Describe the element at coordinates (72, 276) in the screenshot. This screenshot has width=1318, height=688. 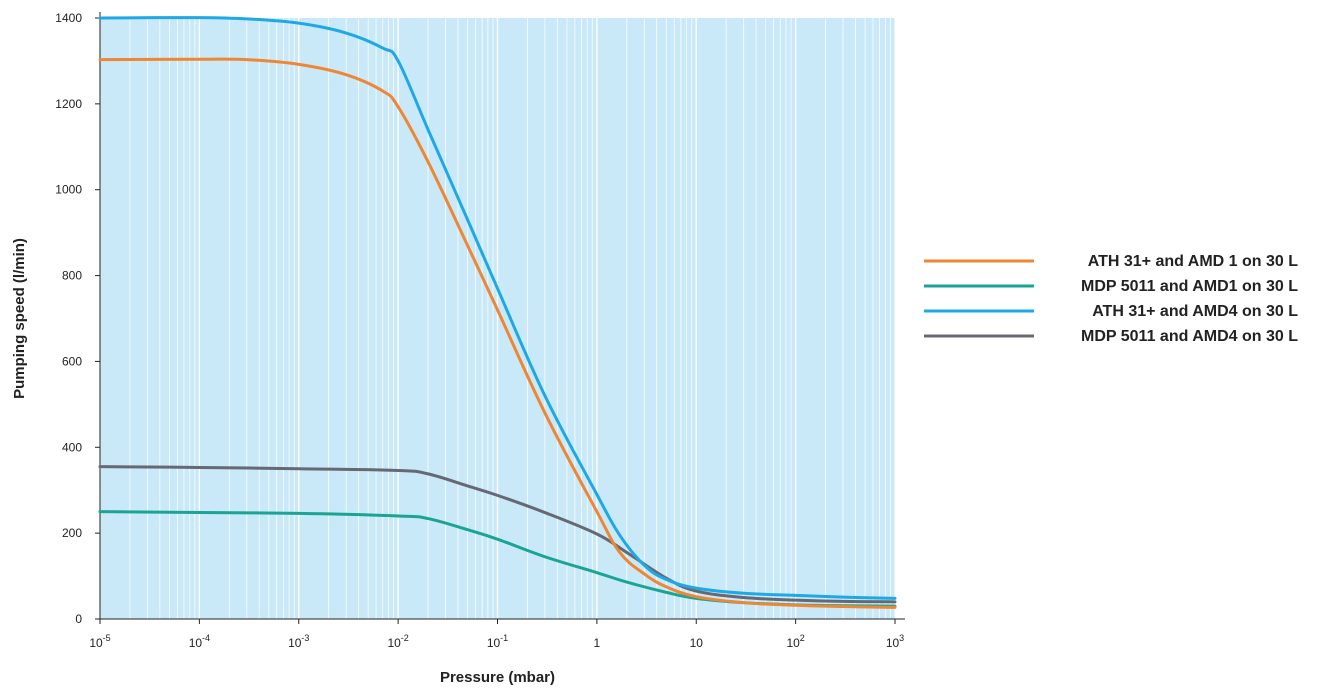
I see `y-tick-label: 800` at that location.